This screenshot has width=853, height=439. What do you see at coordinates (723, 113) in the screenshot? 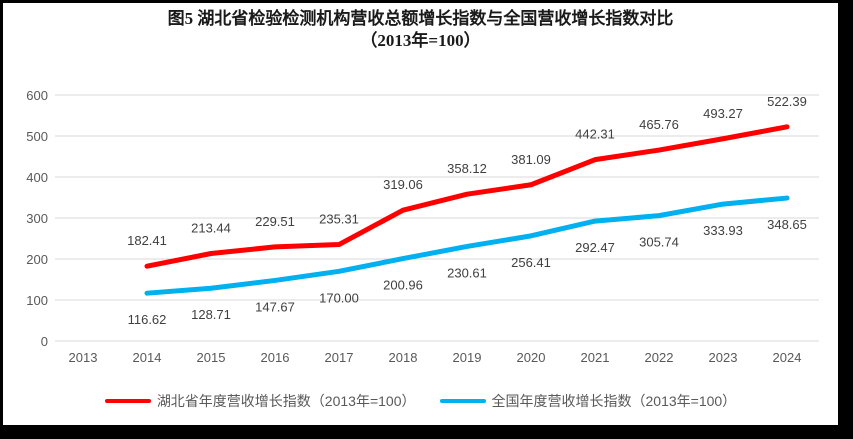
I see `data-label: 493.27` at bounding box center [723, 113].